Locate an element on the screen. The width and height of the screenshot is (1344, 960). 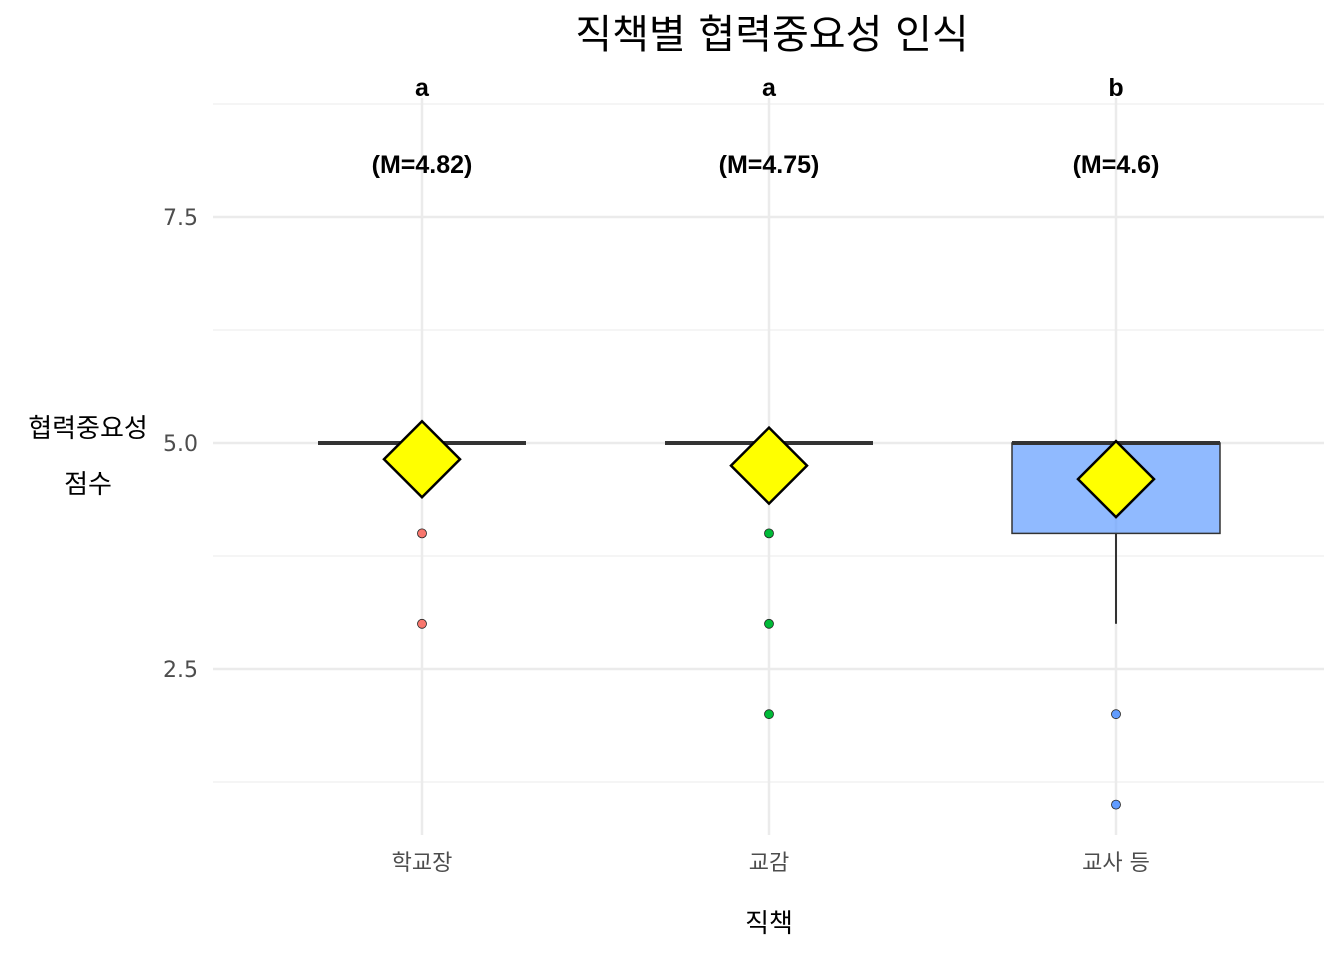
annotations: a (M=4.82) a (M=4.75) b (M=4.6) is located at coordinates (766, 126).